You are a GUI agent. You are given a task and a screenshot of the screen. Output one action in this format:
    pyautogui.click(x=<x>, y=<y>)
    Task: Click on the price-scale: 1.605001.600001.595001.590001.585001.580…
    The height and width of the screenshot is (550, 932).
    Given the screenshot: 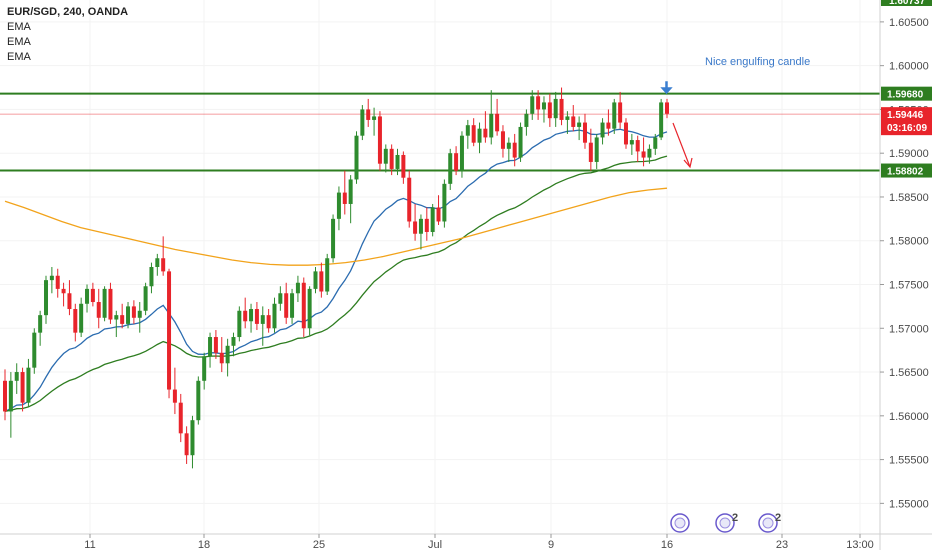 What is the action you would take?
    pyautogui.click(x=905, y=275)
    